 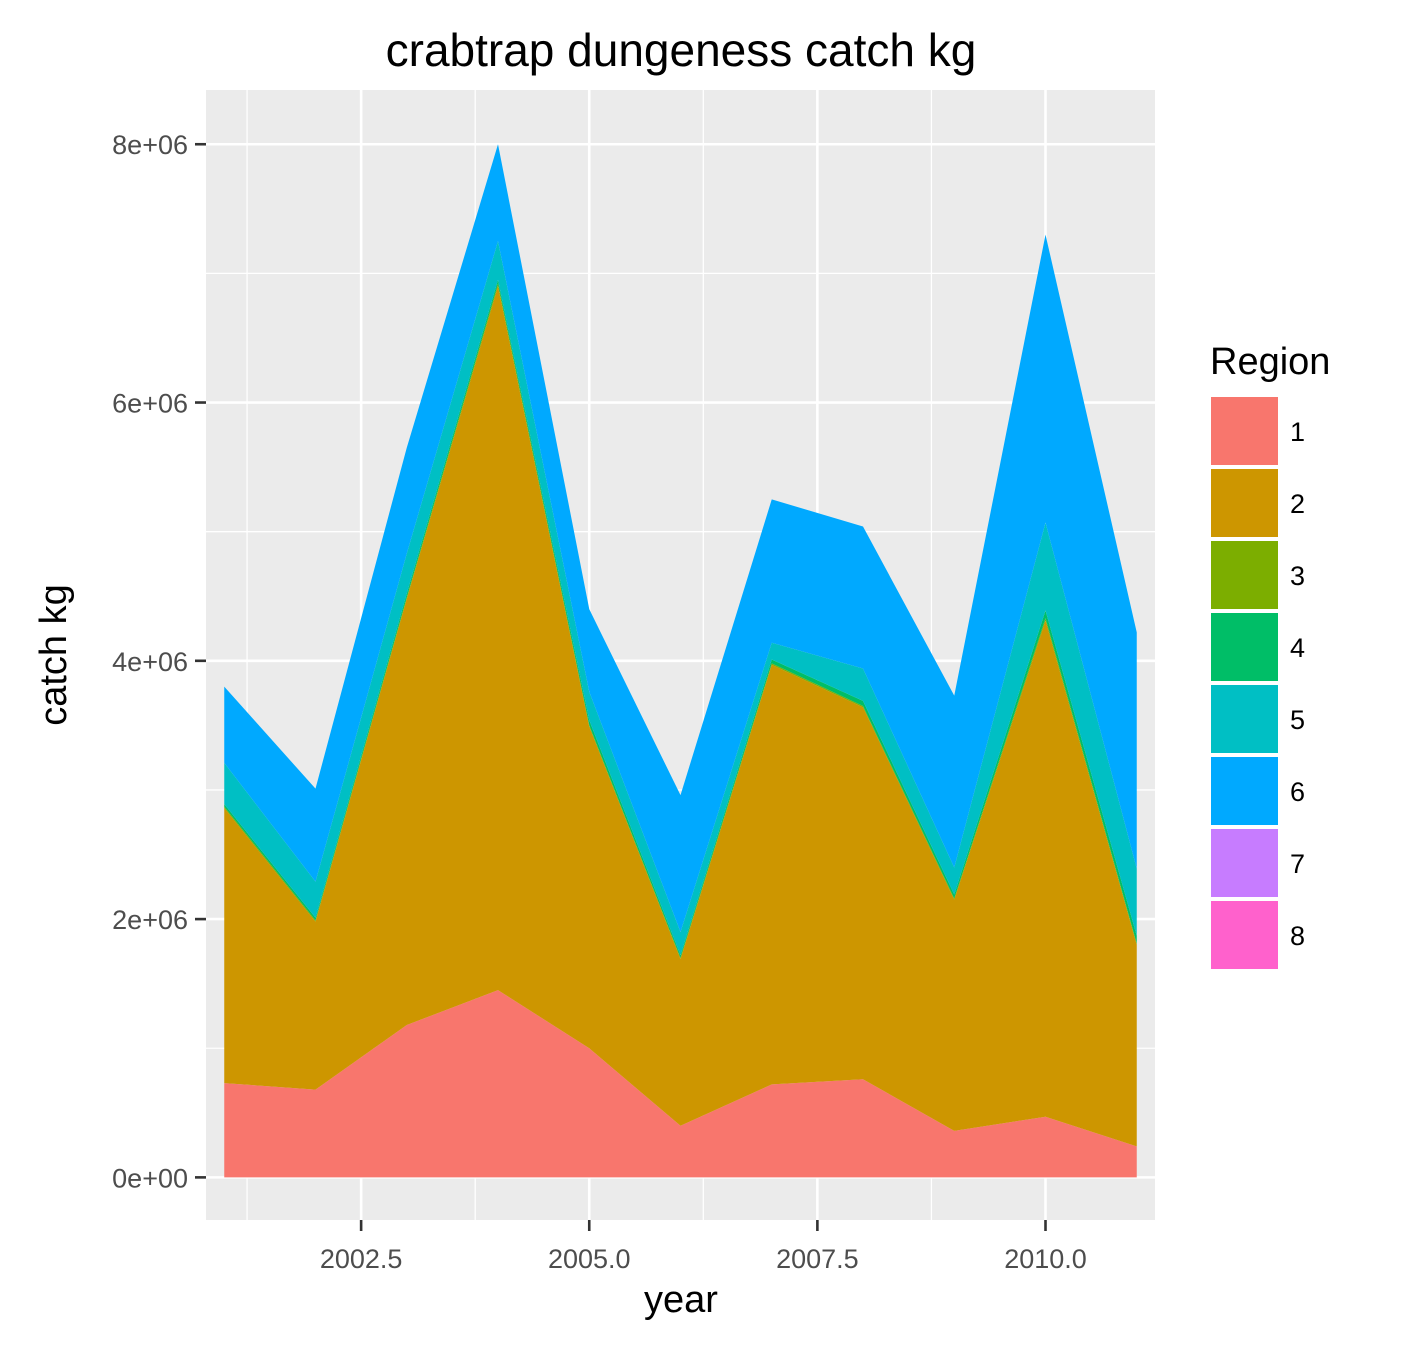 I want to click on y-tick-label: 4e+06, so click(x=150, y=662).